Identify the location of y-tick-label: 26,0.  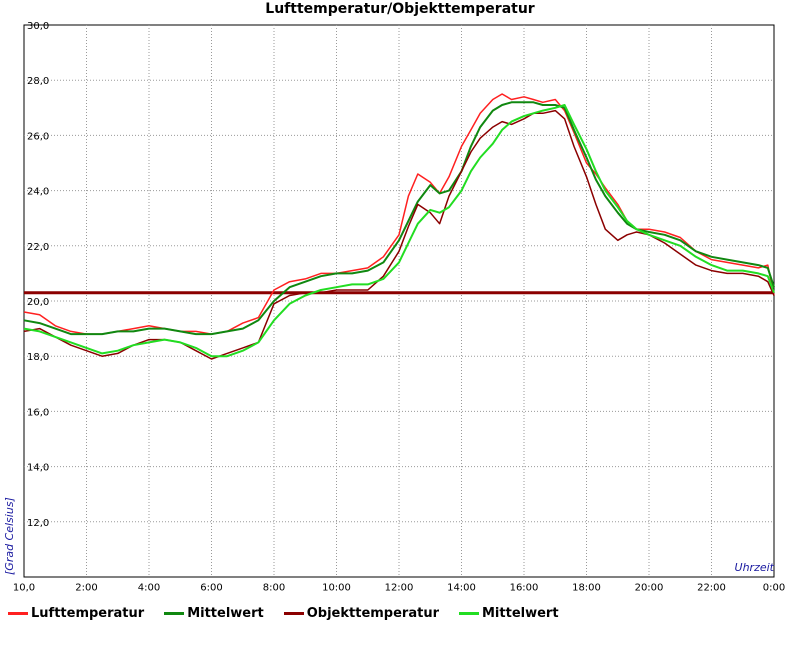
(38, 136).